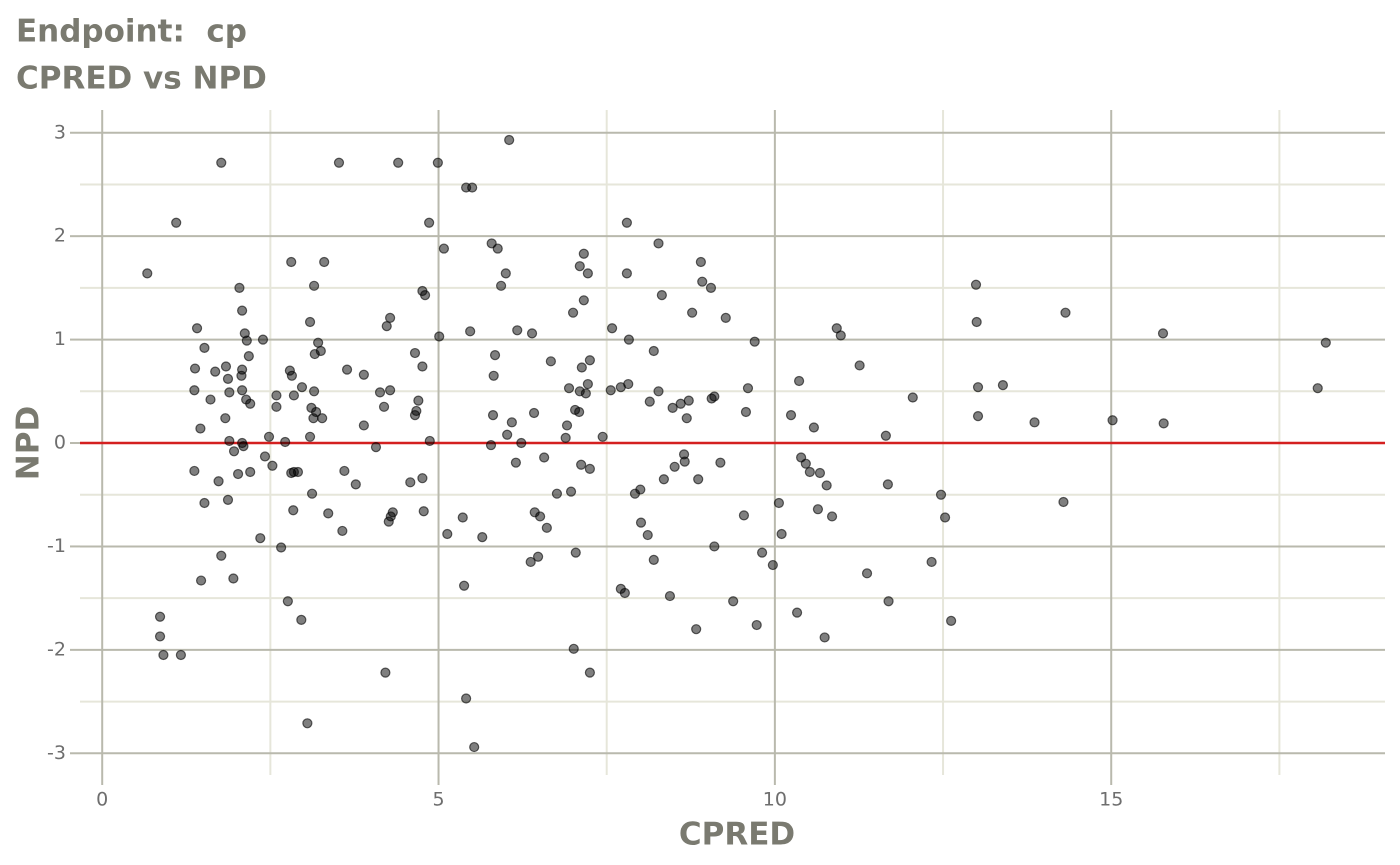 Image resolution: width=1400 pixels, height=865 pixels. I want to click on chart-title: Endpoint: cp, so click(131, 32).